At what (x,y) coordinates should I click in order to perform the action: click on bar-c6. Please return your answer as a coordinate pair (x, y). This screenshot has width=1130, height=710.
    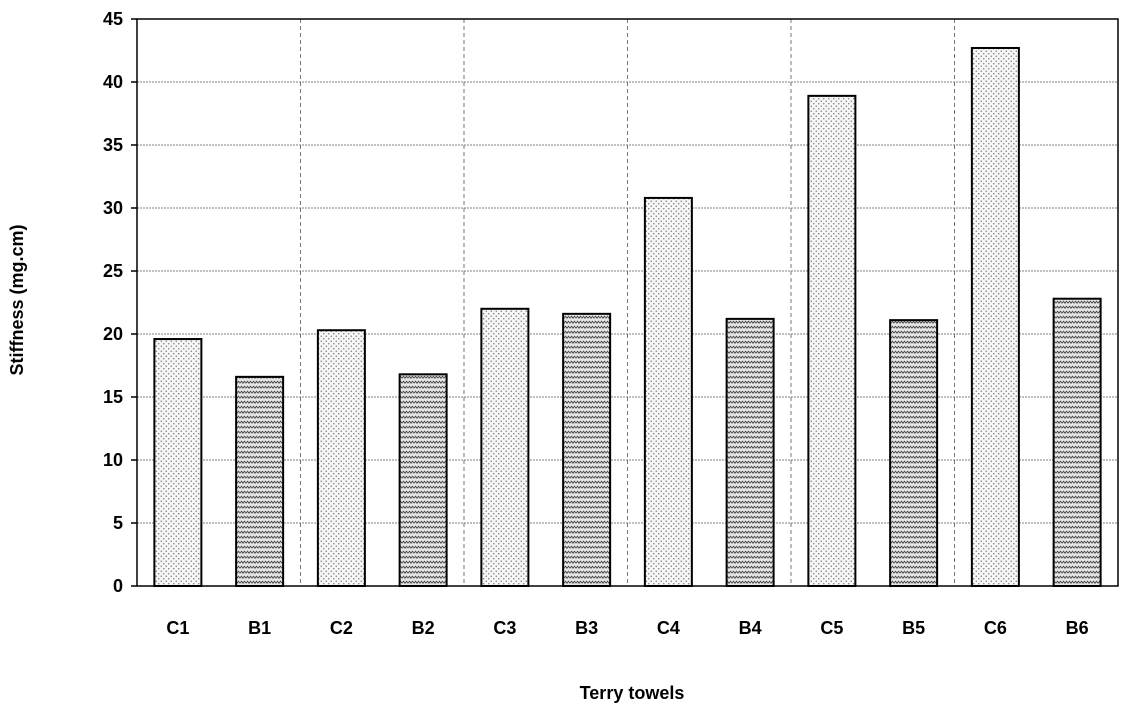
    Looking at the image, I should click on (995, 317).